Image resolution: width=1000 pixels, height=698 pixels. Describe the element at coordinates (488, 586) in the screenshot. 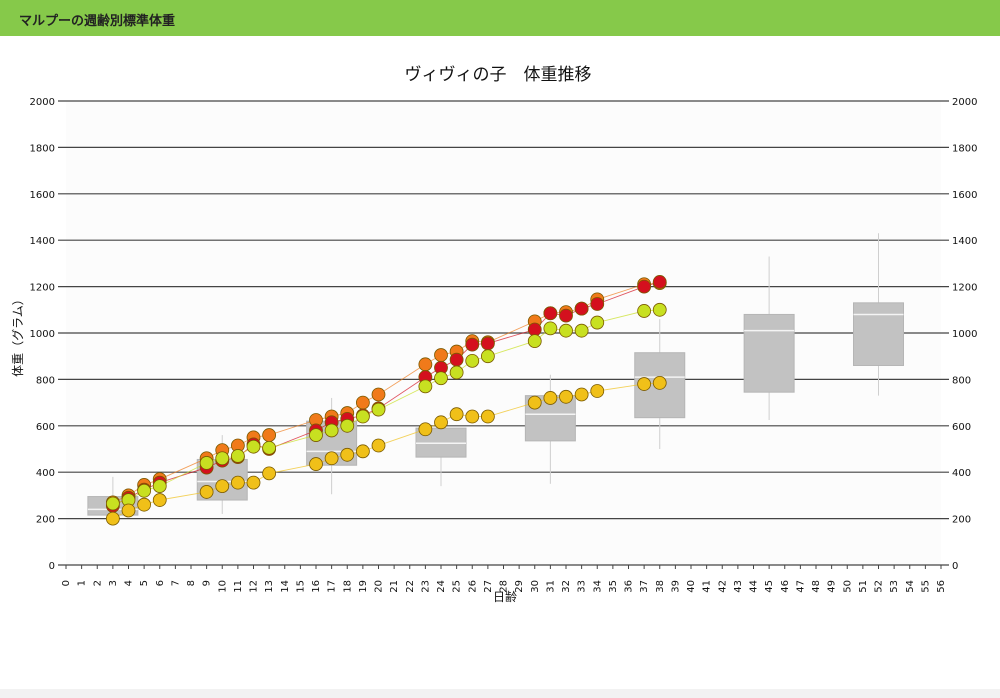

I see `x-tick-label: 27` at that location.